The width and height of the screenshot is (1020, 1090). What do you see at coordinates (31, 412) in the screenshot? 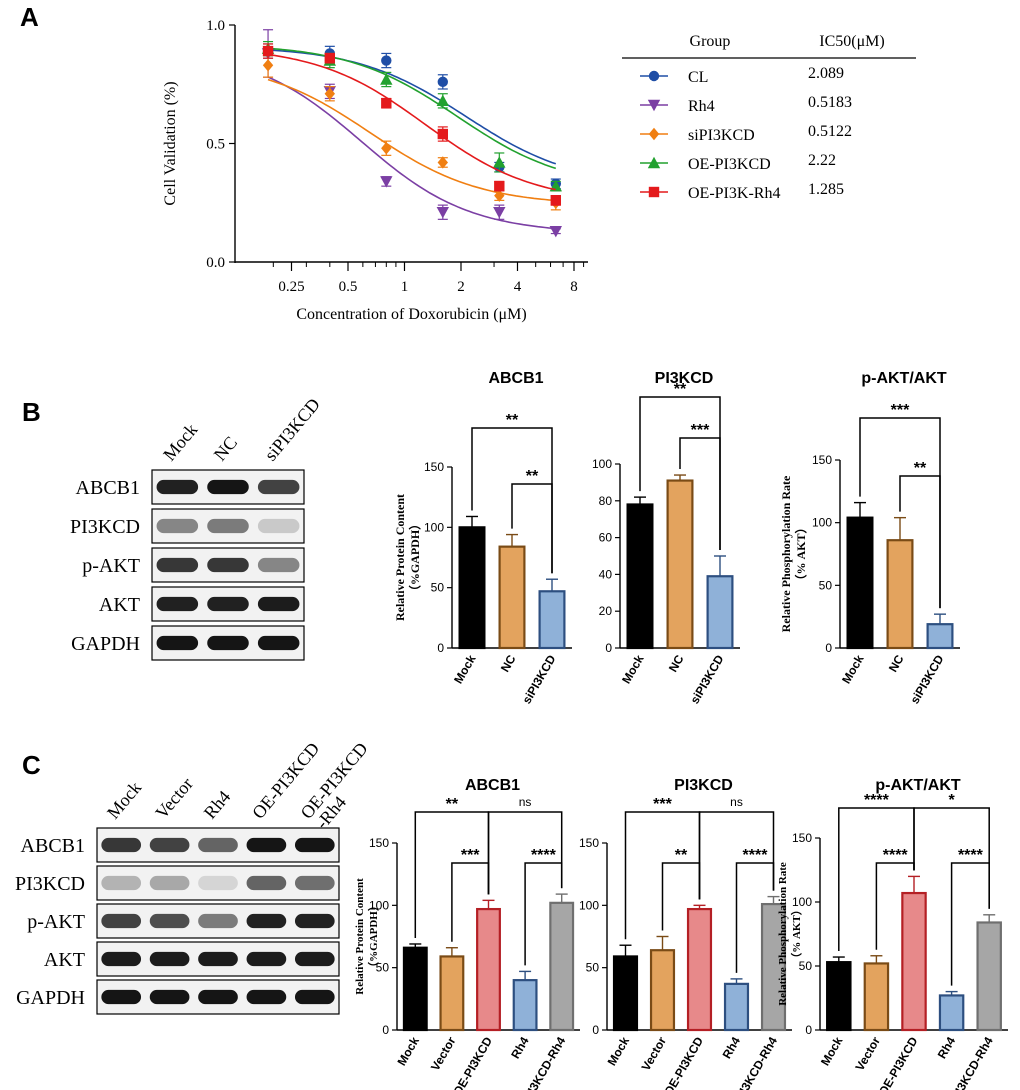
I see `panel-label-b: B` at bounding box center [31, 412].